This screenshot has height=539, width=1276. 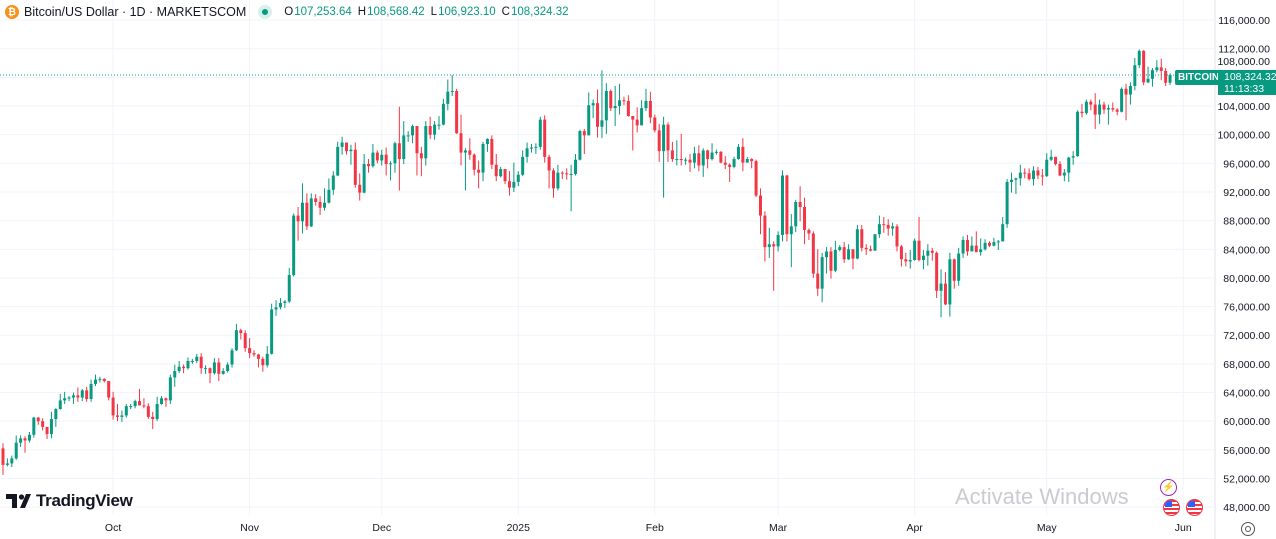 I want to click on symbol-title: Bitcoin/US Dollar · 1D · MARKETSCOM, so click(x=135, y=12).